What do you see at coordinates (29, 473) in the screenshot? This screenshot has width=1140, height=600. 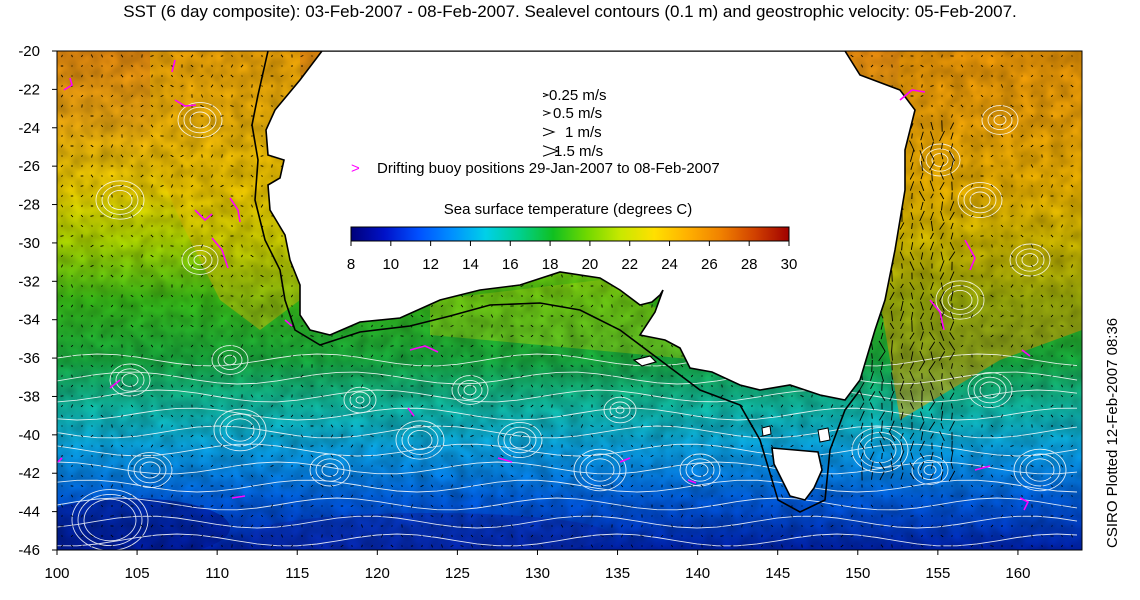 I see `lat-tick-label: -42` at bounding box center [29, 473].